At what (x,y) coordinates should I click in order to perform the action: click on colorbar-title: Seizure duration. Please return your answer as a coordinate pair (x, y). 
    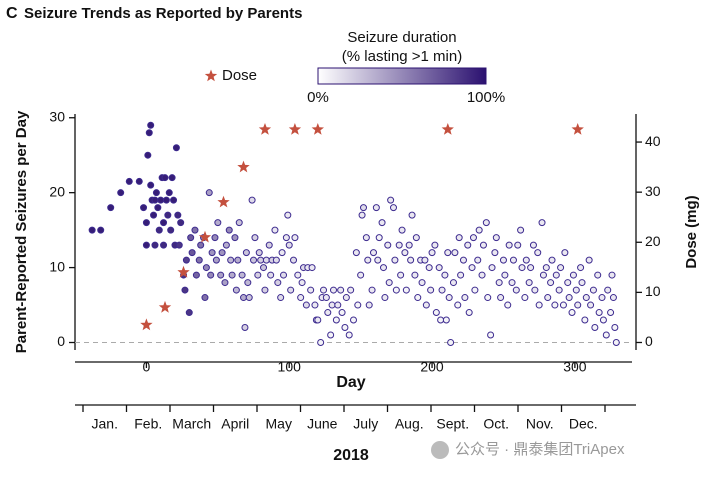
    Looking at the image, I should click on (401, 37).